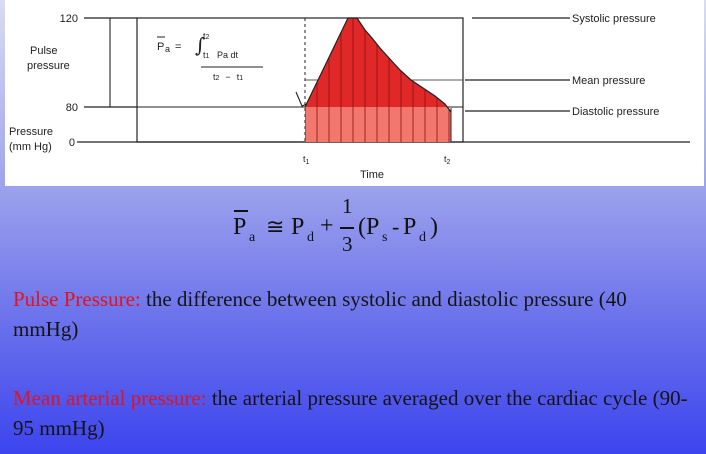 The width and height of the screenshot is (706, 454). I want to click on pressure-wave-area, so click(378, 80).